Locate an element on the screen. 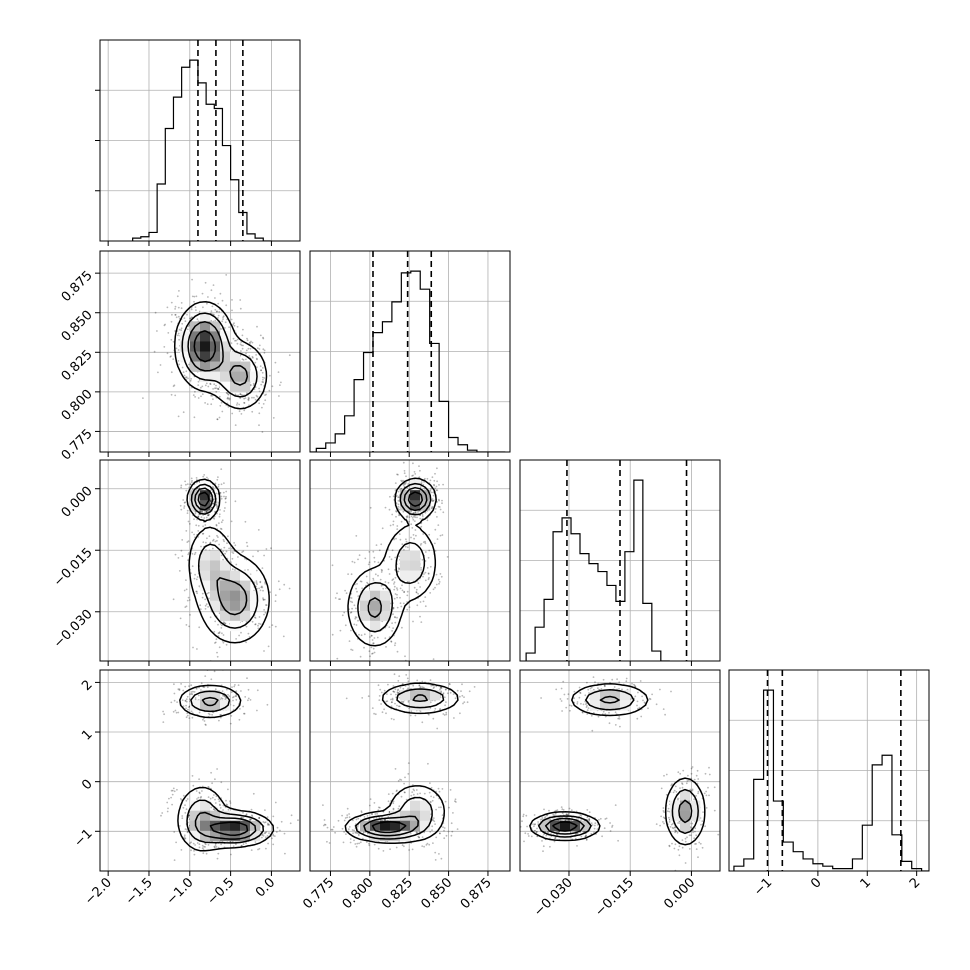  density-body is located at coordinates (216, 342).